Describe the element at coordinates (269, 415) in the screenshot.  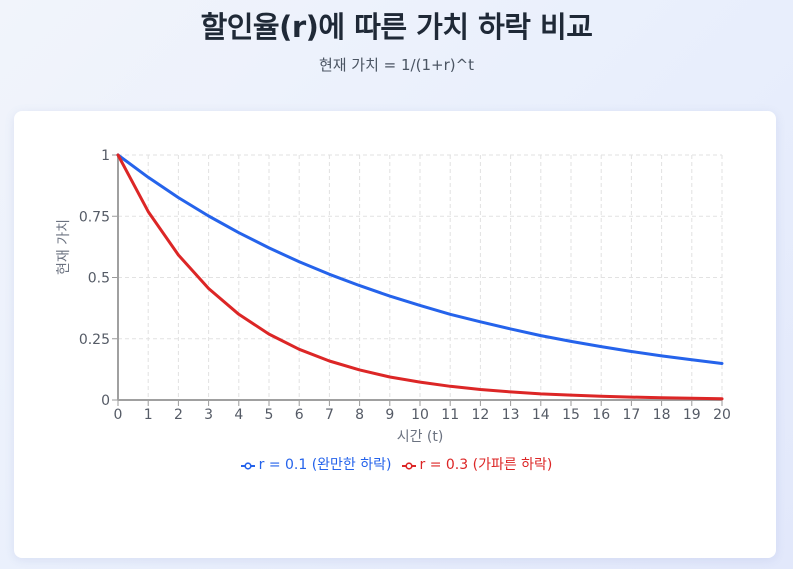
I see `x-tick-label: 5` at that location.